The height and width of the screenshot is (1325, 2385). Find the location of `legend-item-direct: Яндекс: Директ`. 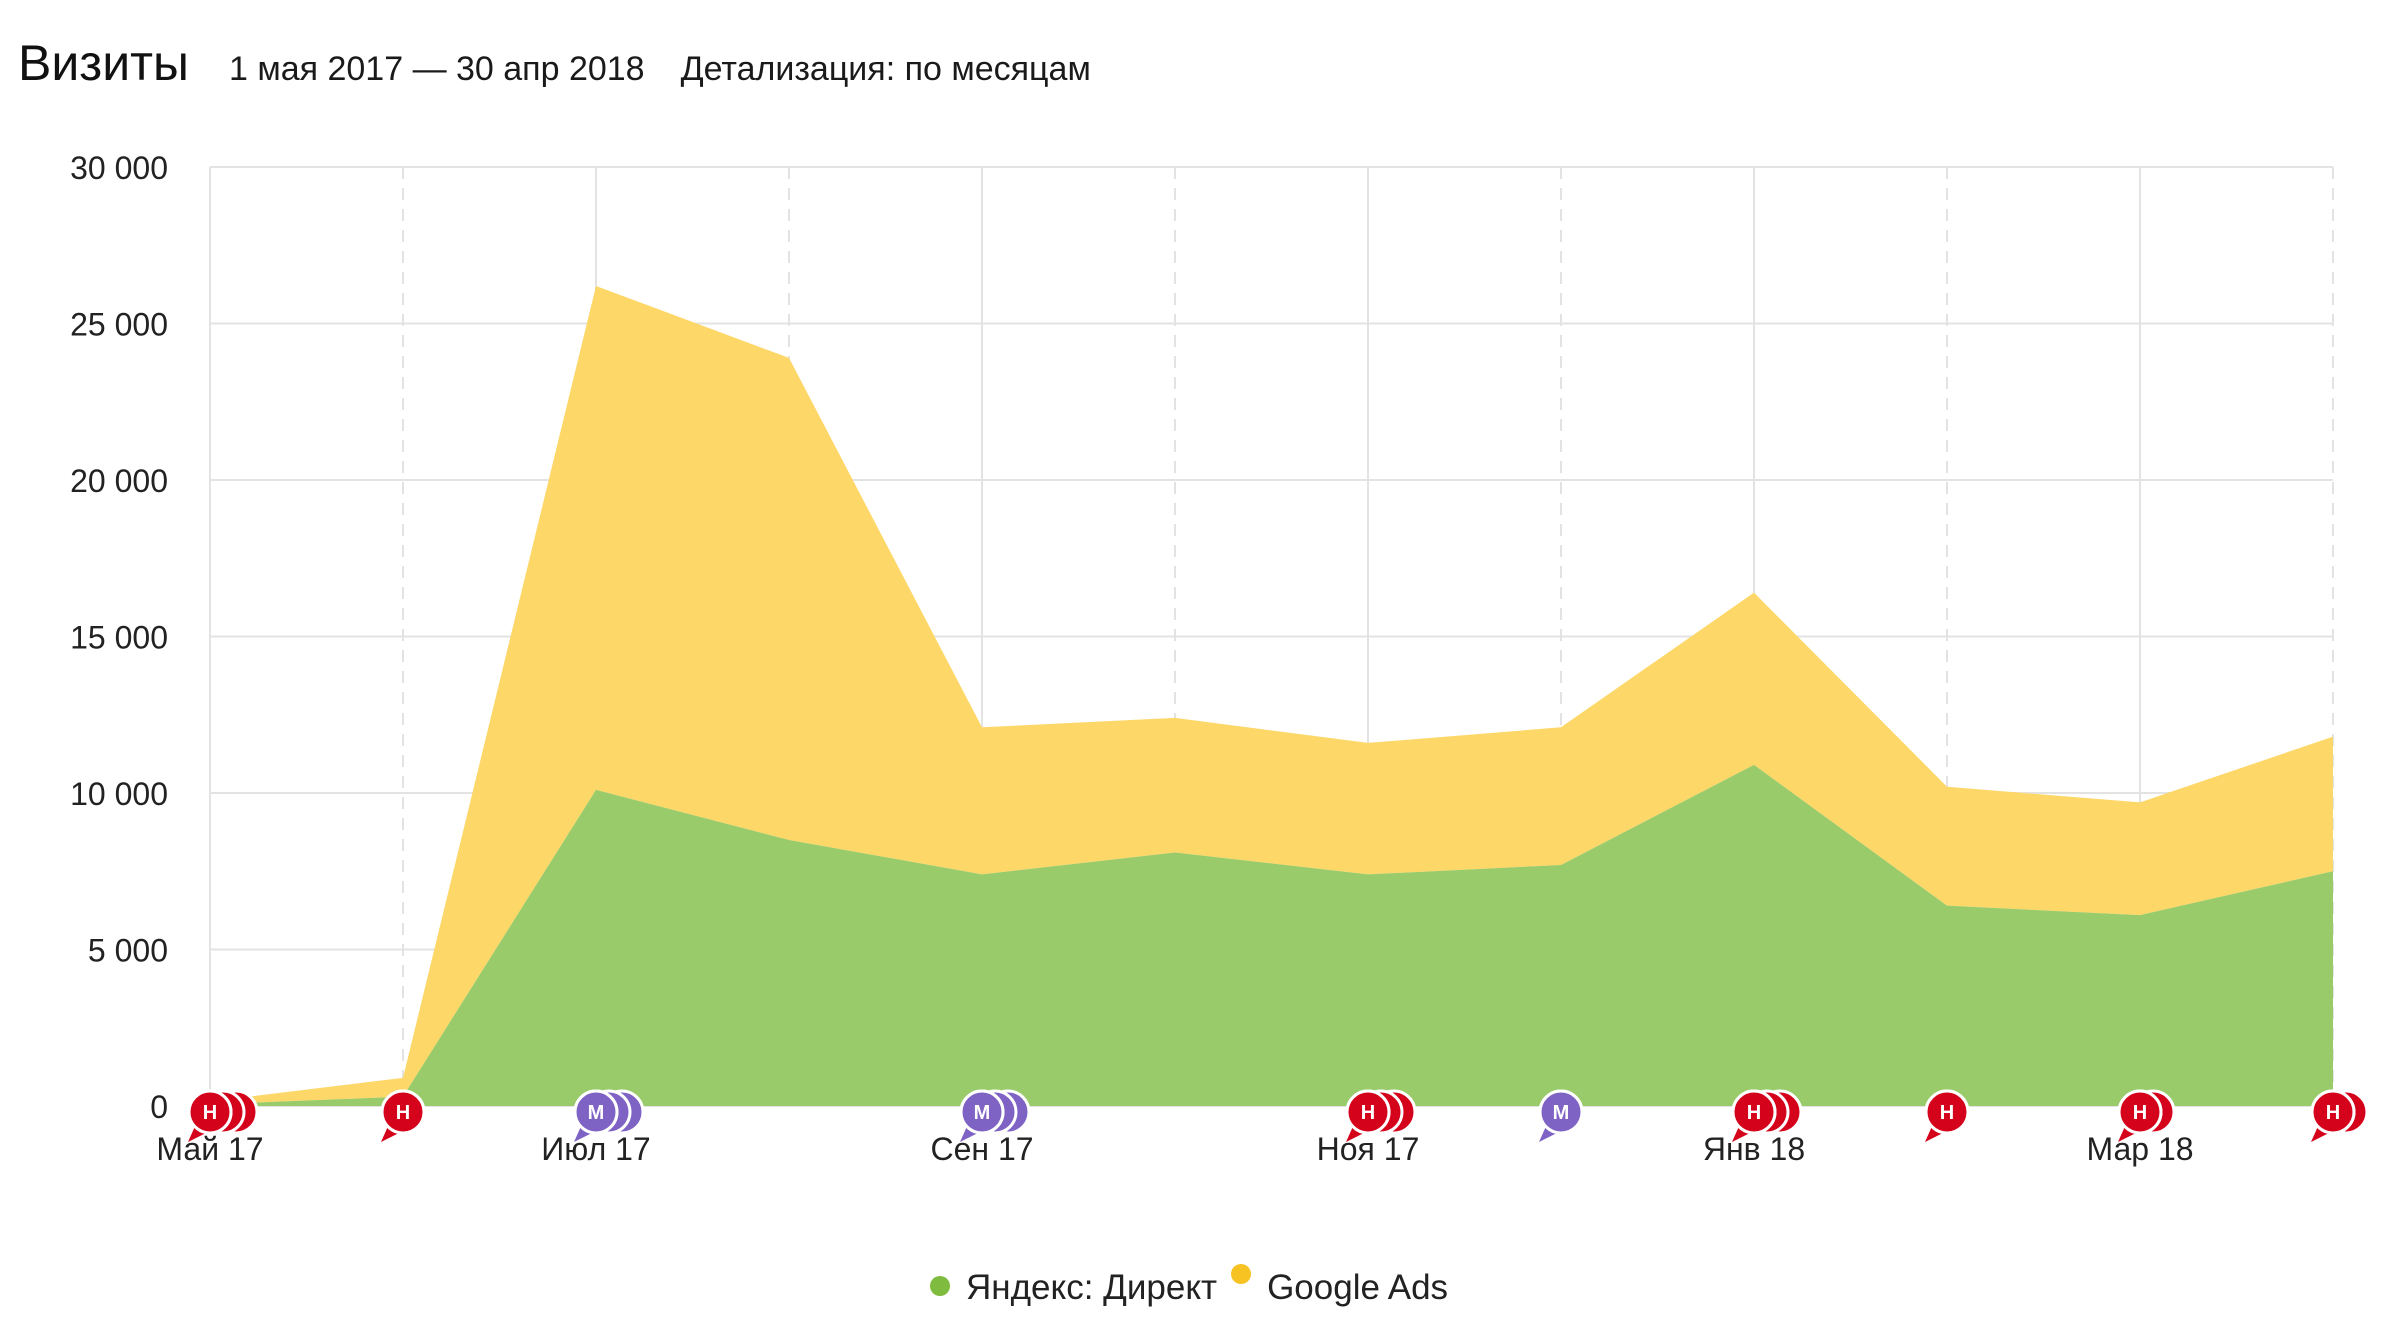

legend-item-direct: Яндекс: Директ is located at coordinates (1073, 1288).